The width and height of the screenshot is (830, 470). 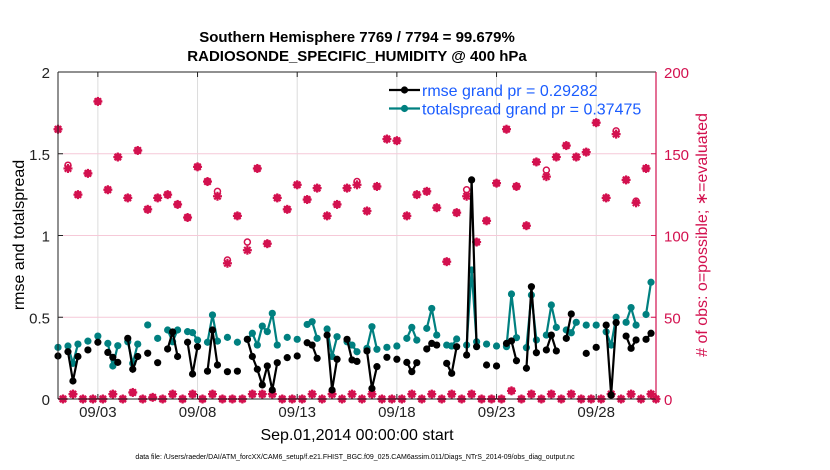 What do you see at coordinates (46, 73) in the screenshot?
I see `y-tick-label-left: 2` at bounding box center [46, 73].